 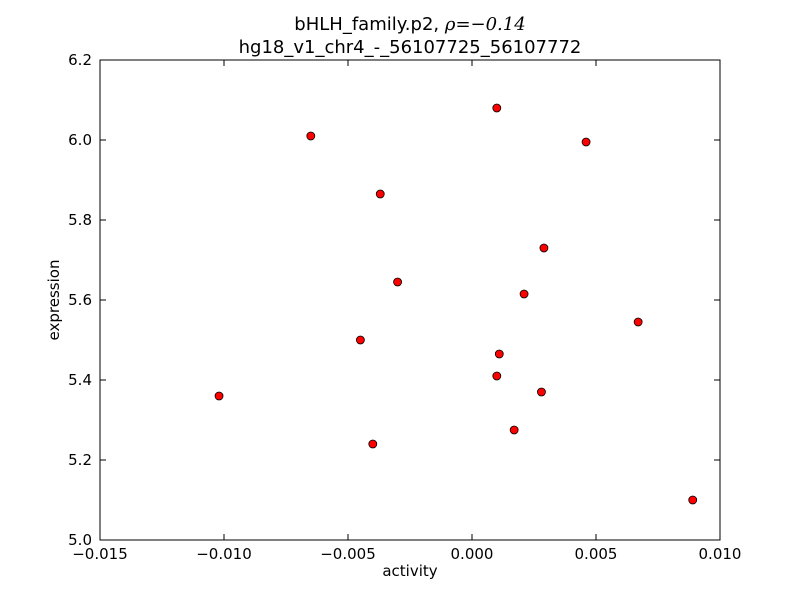 I want to click on y-tick-label: 6.2, so click(x=80, y=60).